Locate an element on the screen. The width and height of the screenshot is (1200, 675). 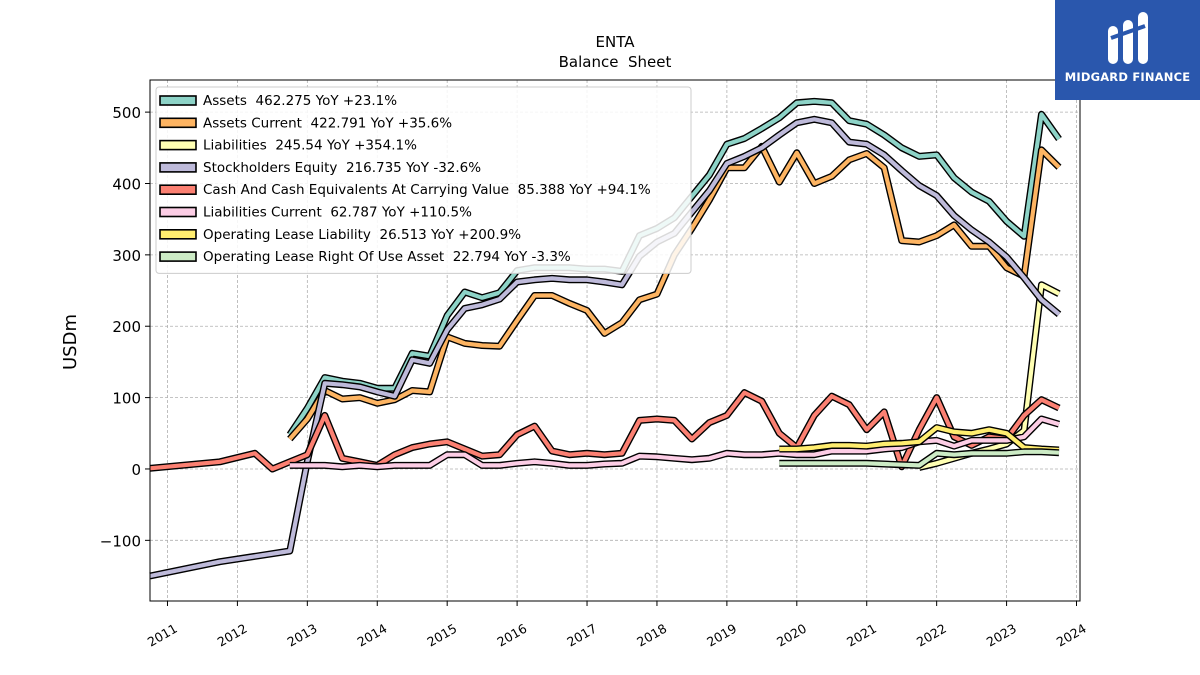
y-tick-label: 300 is located at coordinates (126, 256).